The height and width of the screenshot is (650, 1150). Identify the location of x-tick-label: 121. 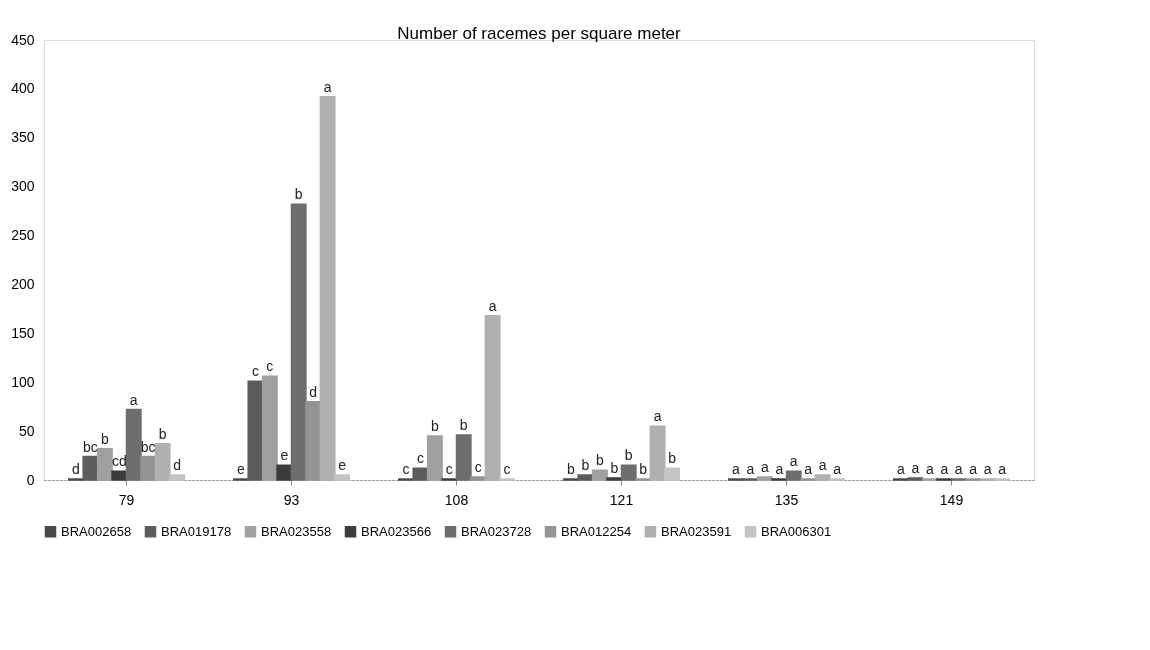
(621, 499).